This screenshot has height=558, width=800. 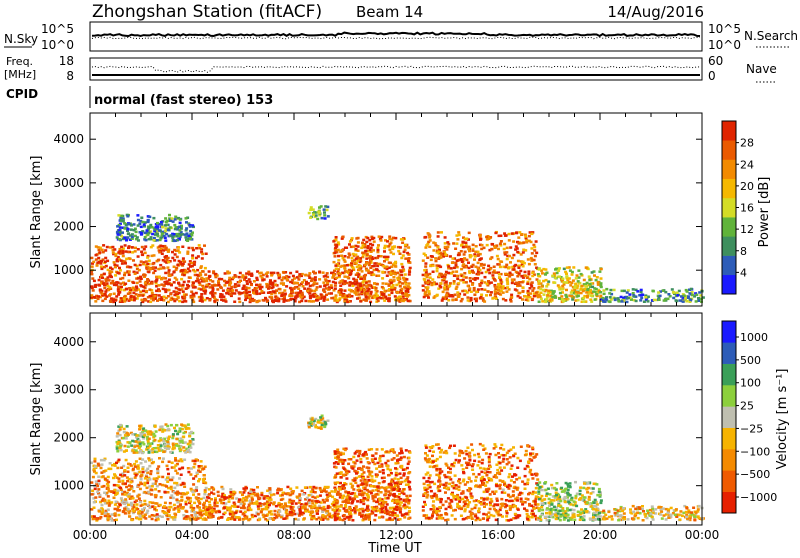 What do you see at coordinates (771, 36) in the screenshot?
I see `nsearch-label: N.Search` at bounding box center [771, 36].